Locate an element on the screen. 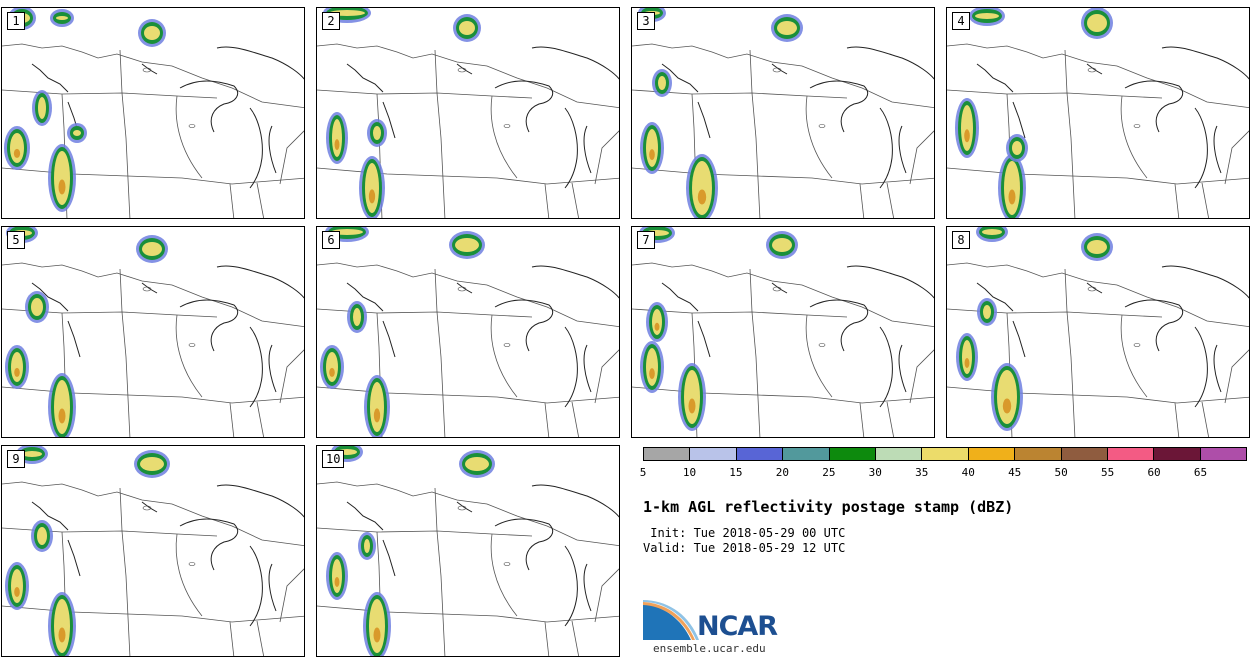 This screenshot has height=657, width=1260. member-label: 5 is located at coordinates (16, 240).